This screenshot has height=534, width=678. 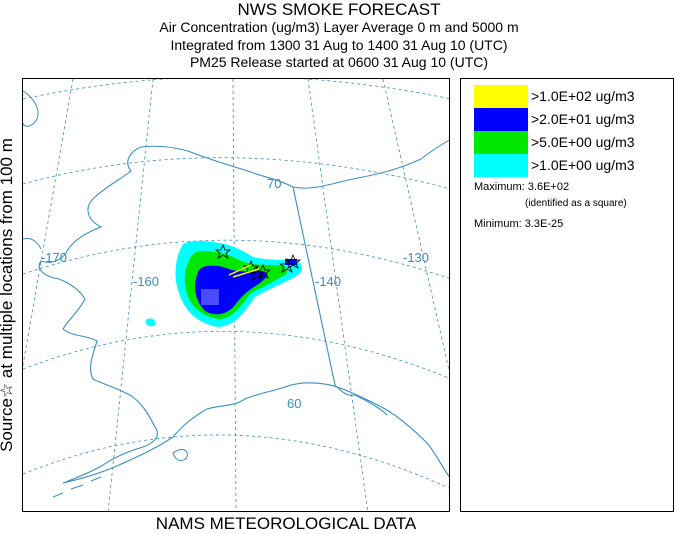 What do you see at coordinates (548, 187) in the screenshot?
I see `maximum-value: 3.6E+02` at bounding box center [548, 187].